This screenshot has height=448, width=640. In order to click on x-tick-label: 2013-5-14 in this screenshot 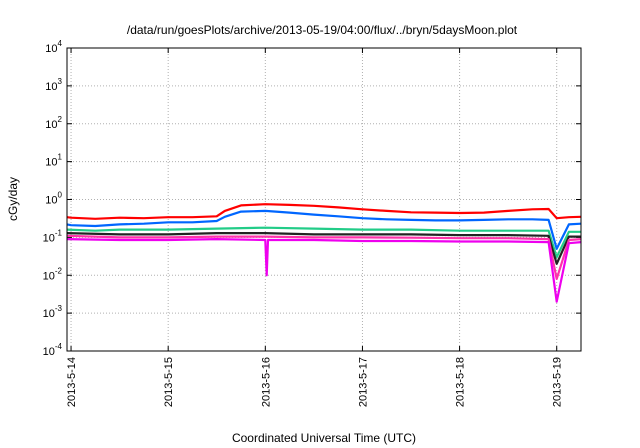, I will do `click(72, 382)`.